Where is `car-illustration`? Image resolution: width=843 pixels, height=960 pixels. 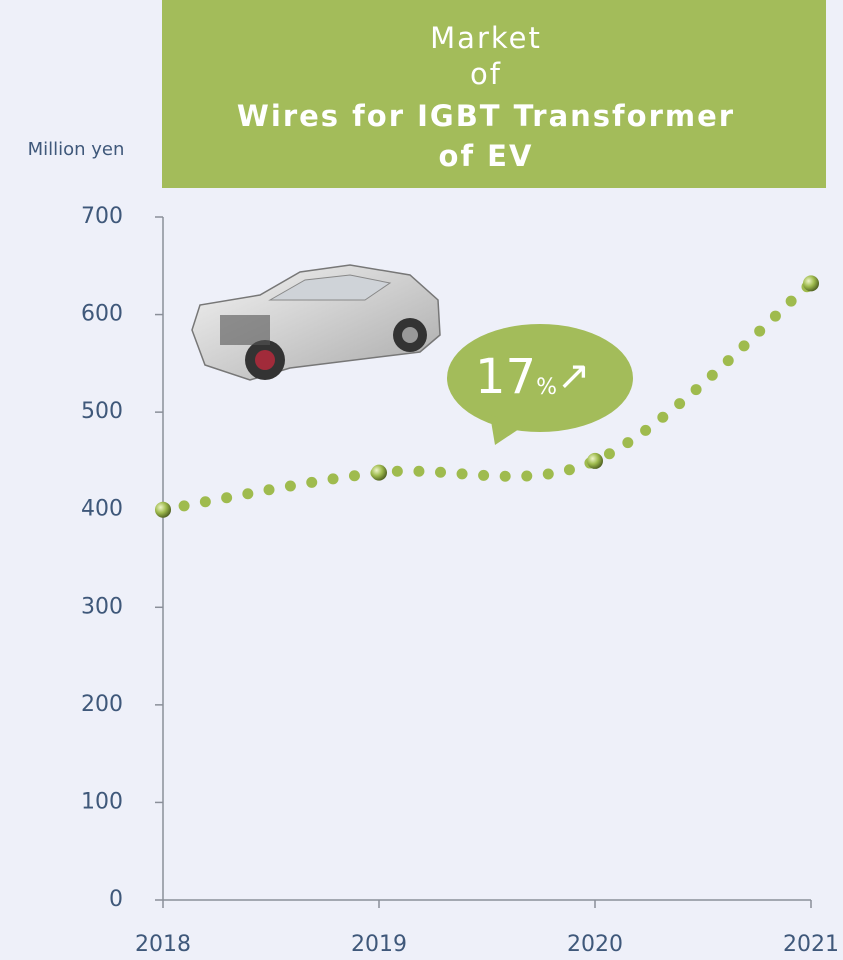
car-illustration is located at coordinates (316, 322).